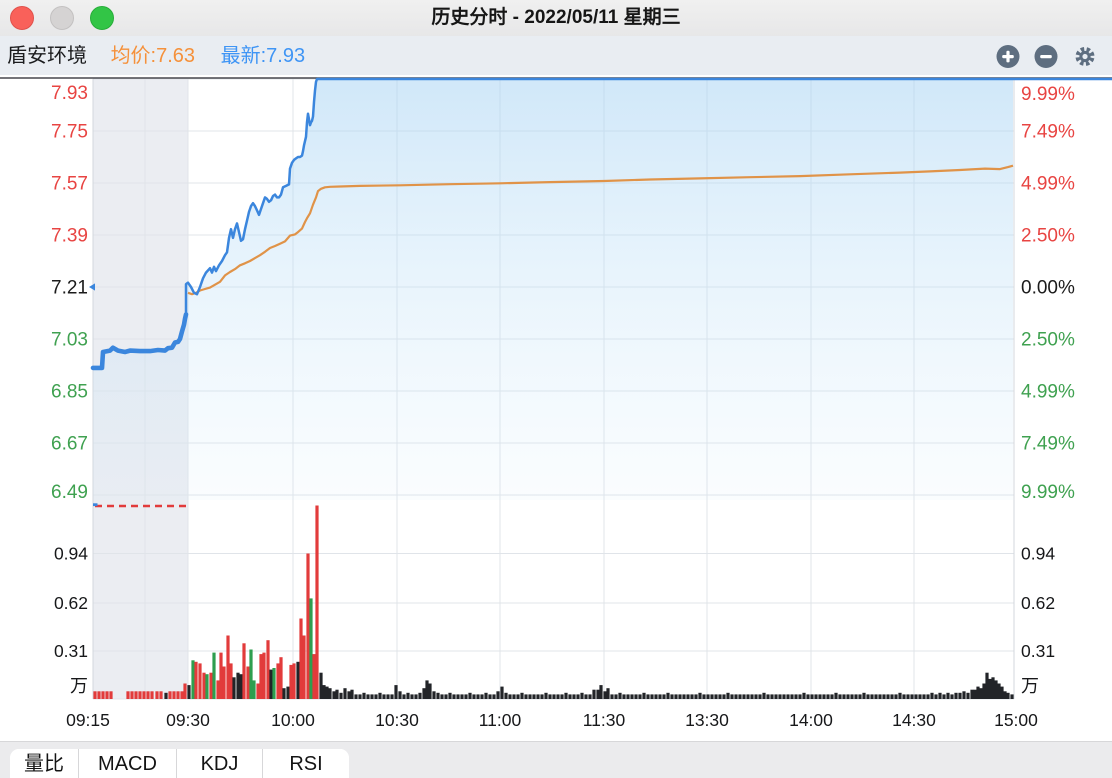 The image size is (1112, 778). I want to click on close-window-button, so click(22, 18).